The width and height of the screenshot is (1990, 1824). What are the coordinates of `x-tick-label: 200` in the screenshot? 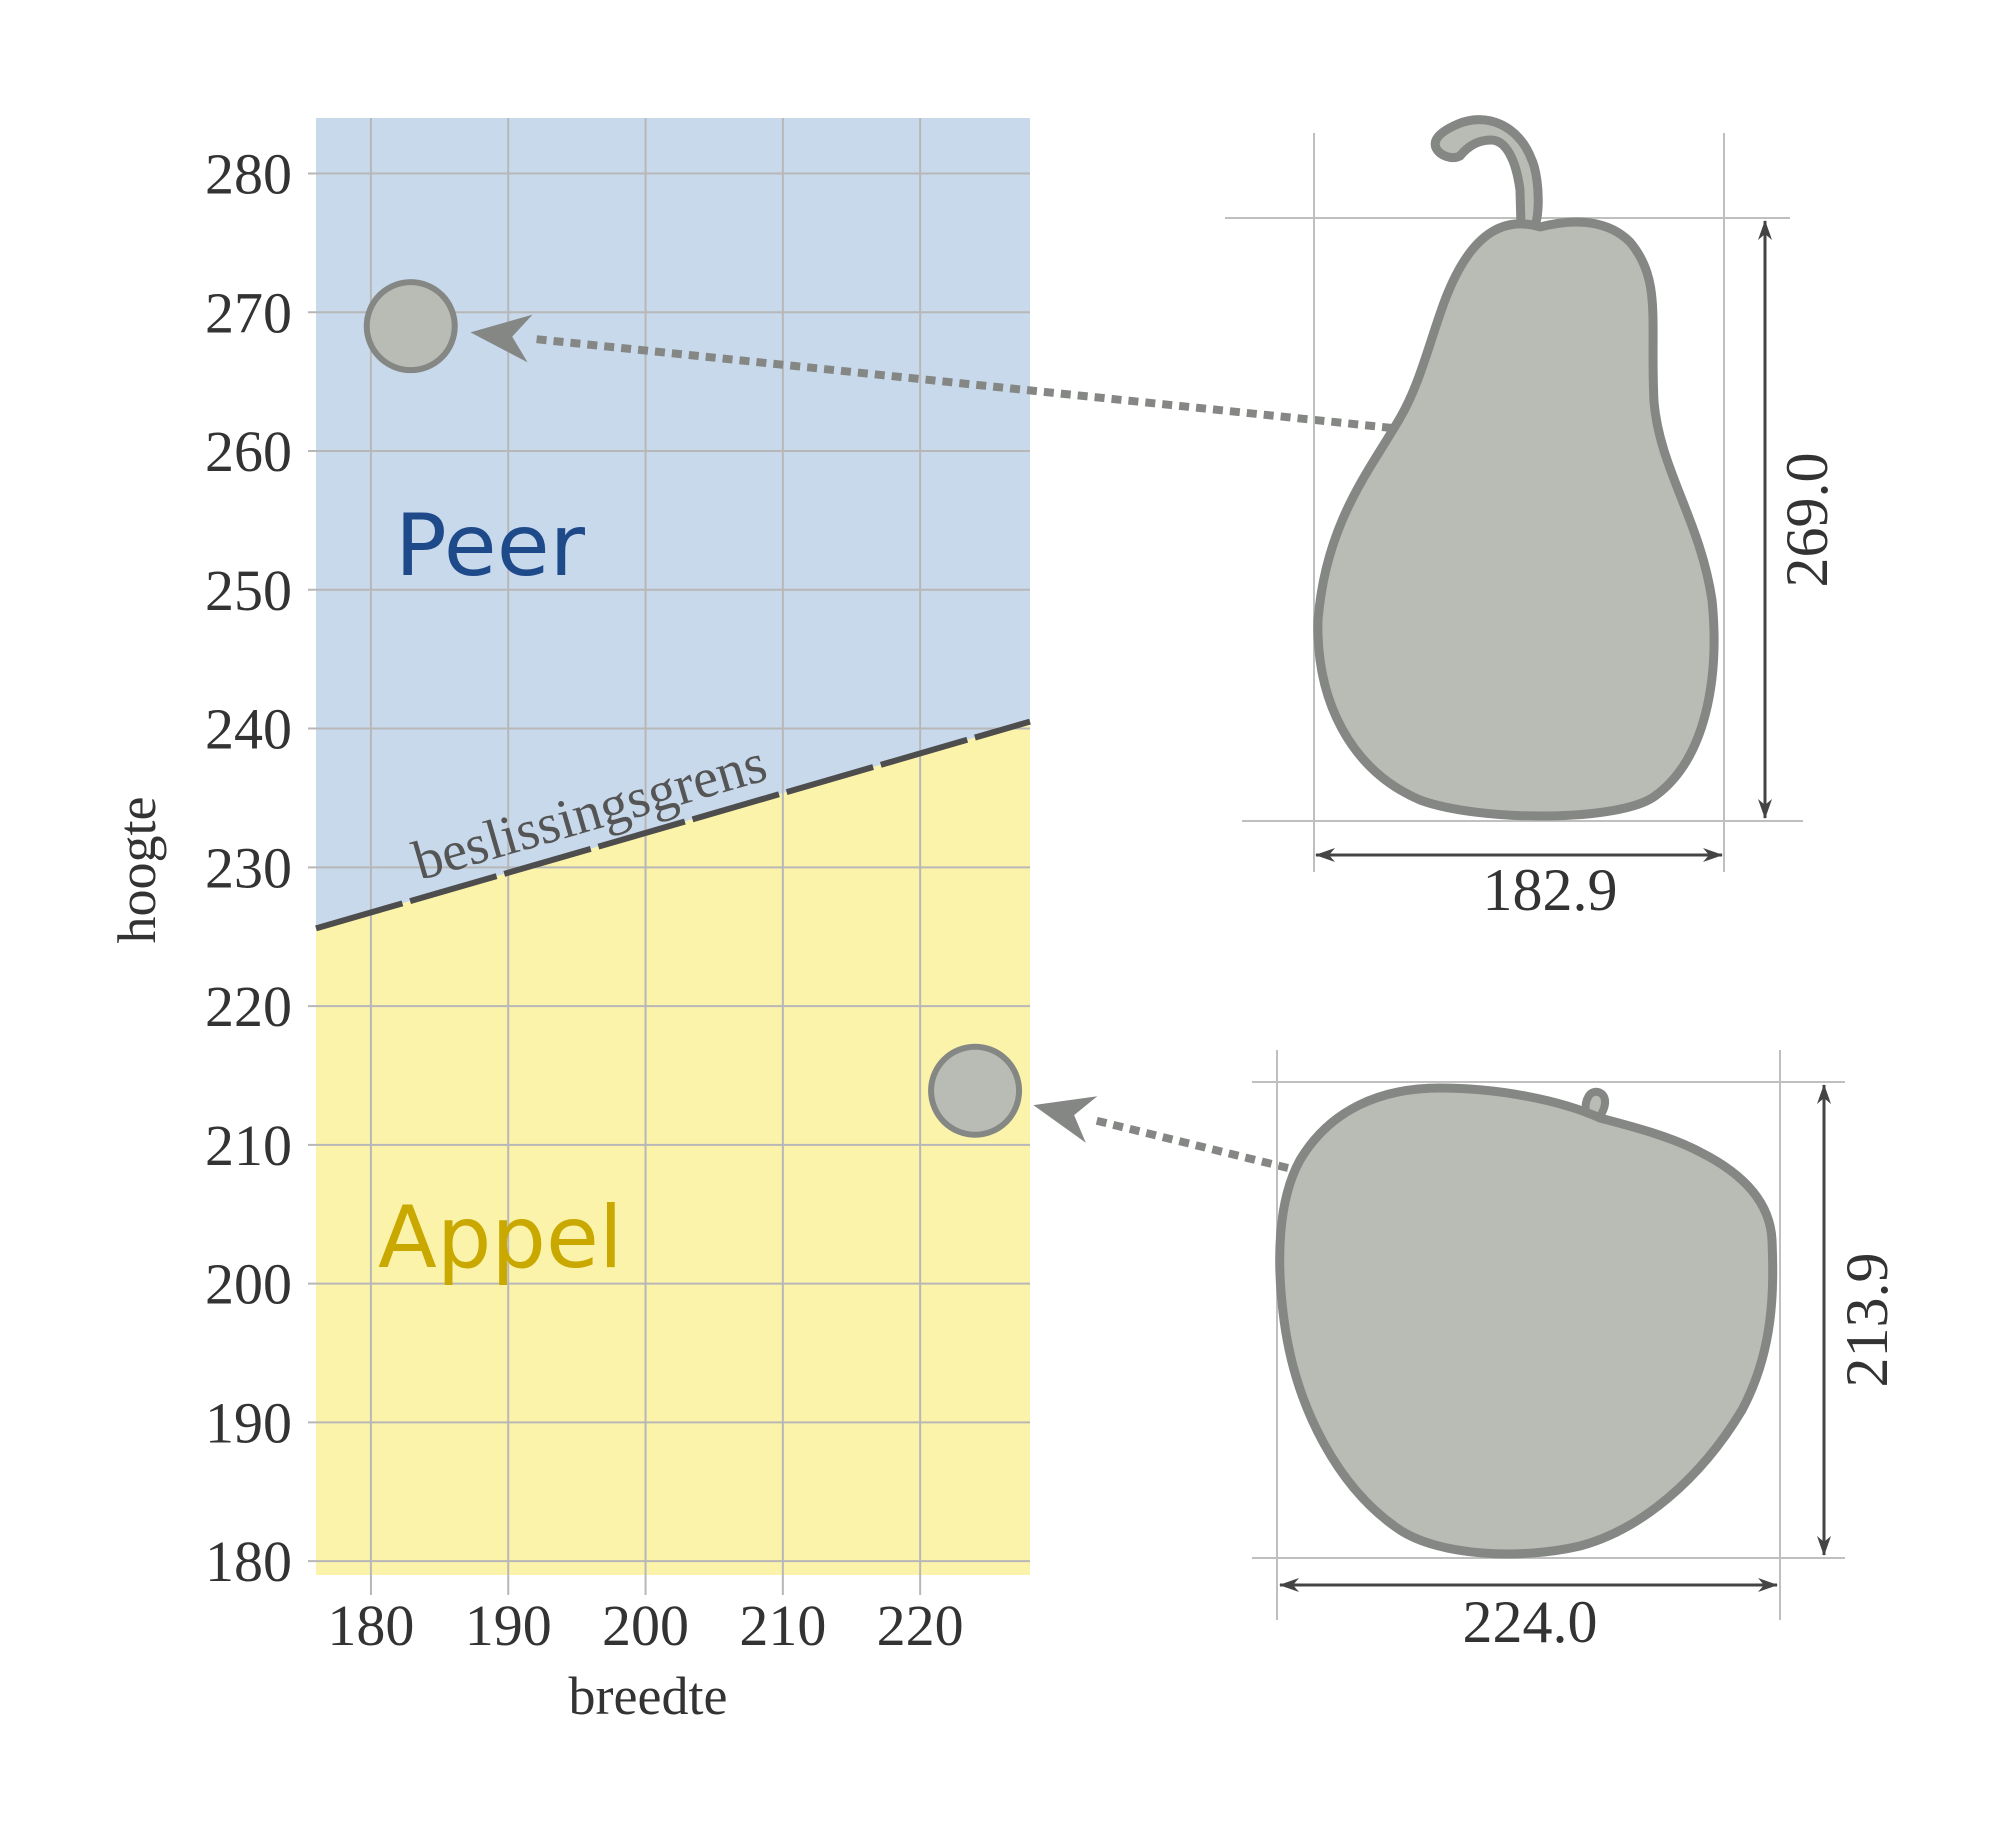 It's located at (645, 1625).